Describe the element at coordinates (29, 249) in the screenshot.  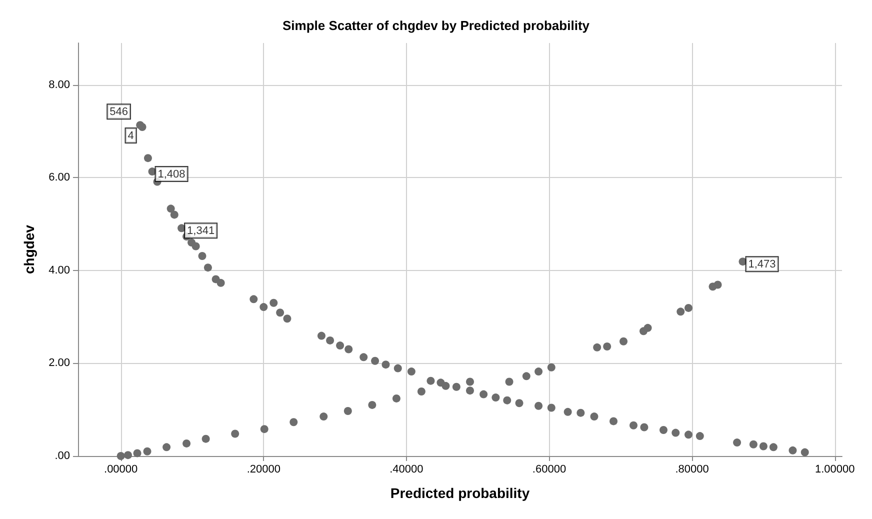
I see `y-axis-title: chgdev` at that location.